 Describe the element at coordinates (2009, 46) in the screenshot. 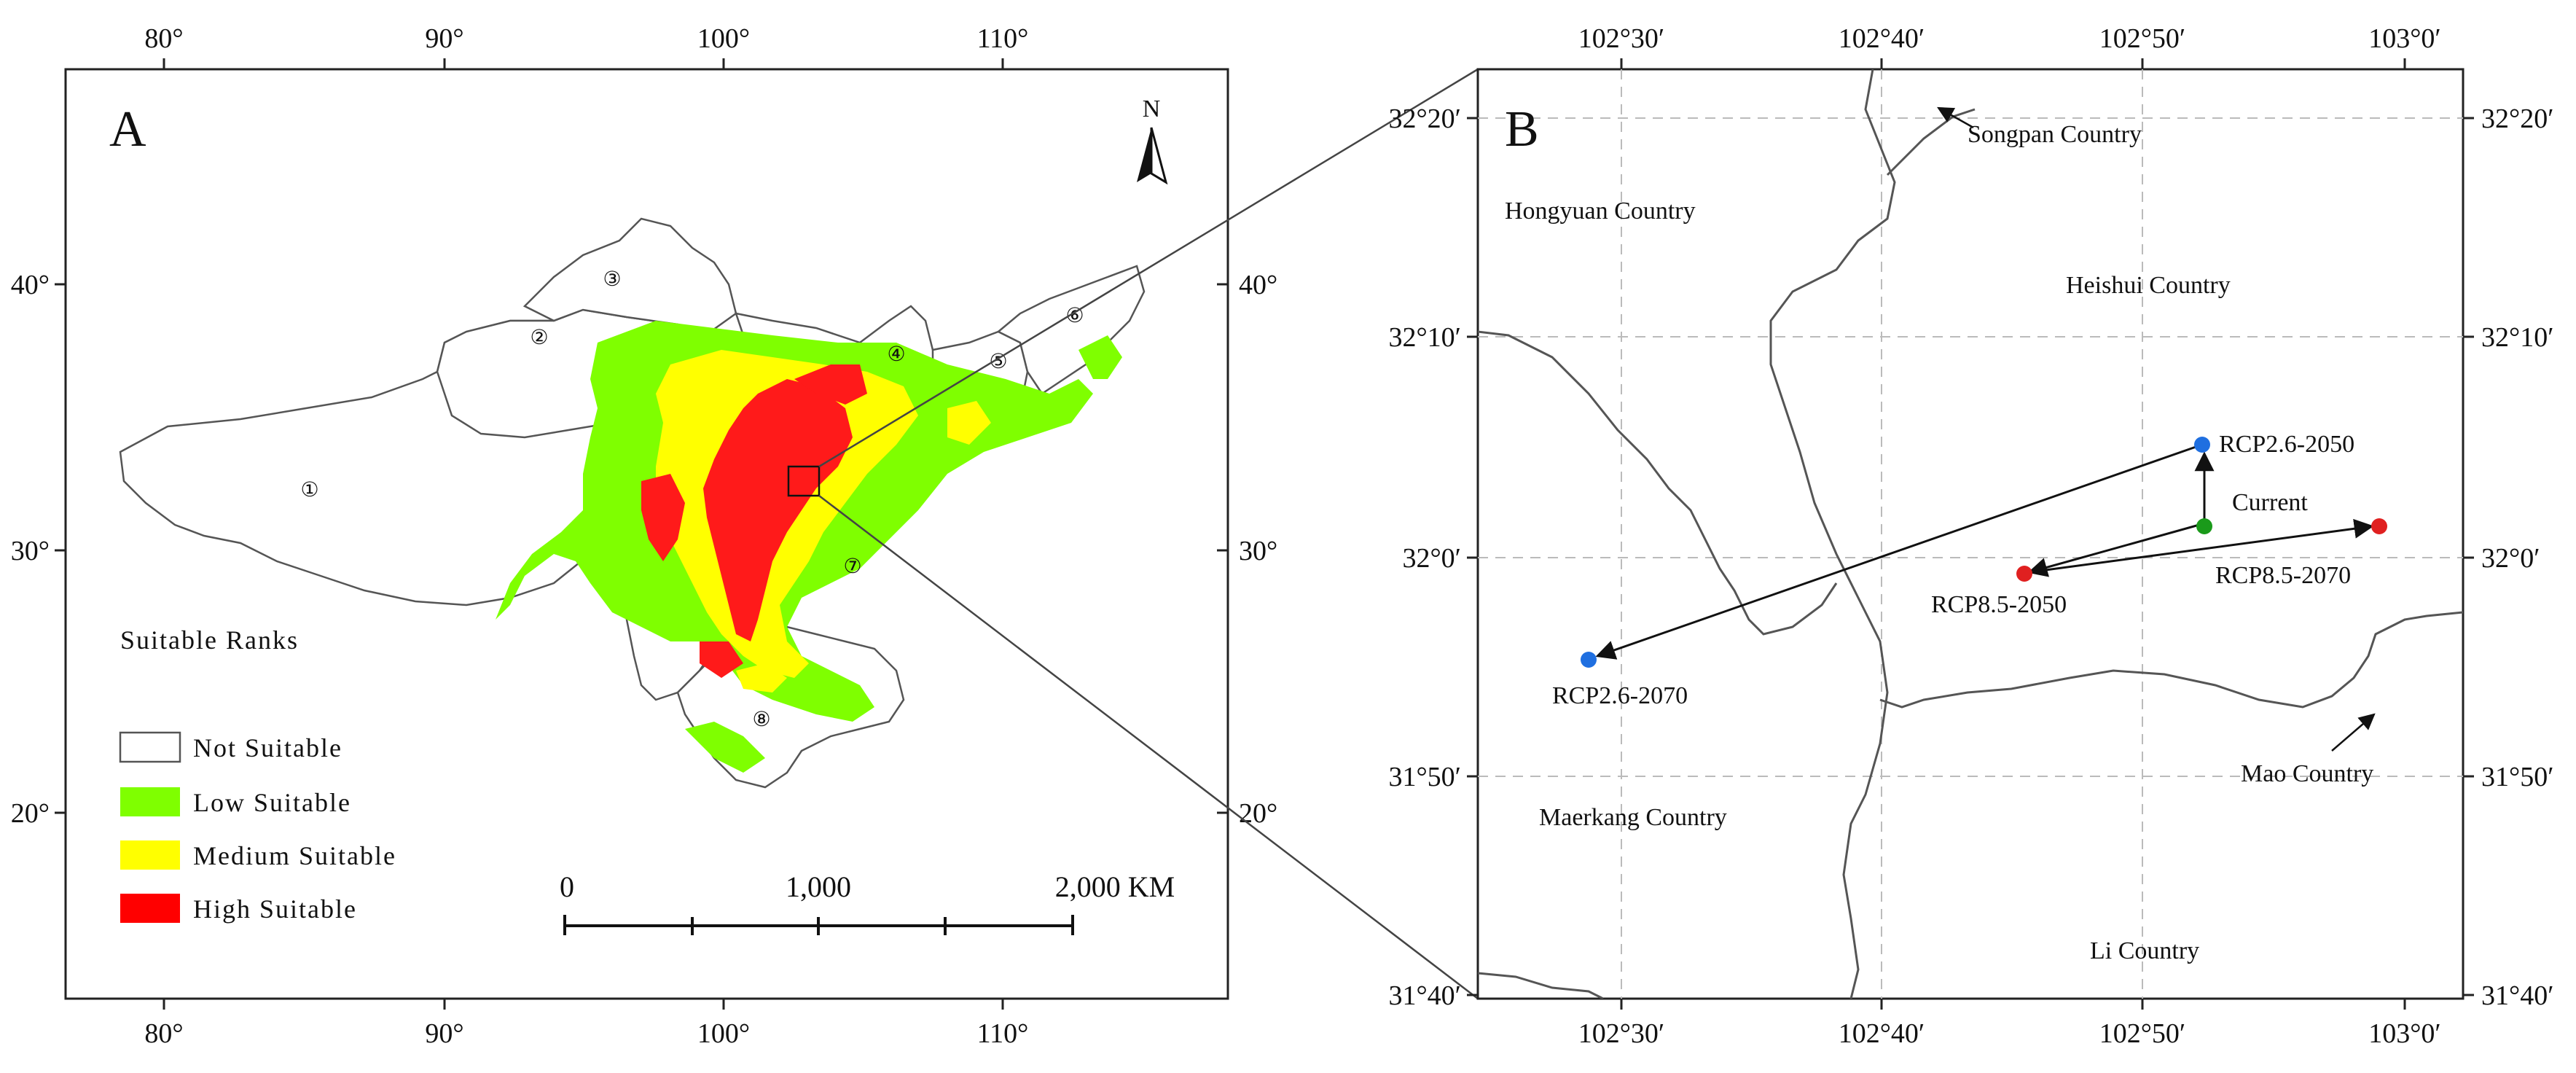

I see `panel-b-top-ticks: 102°30′ 102°40′ 102°50′ 103°0′` at that location.